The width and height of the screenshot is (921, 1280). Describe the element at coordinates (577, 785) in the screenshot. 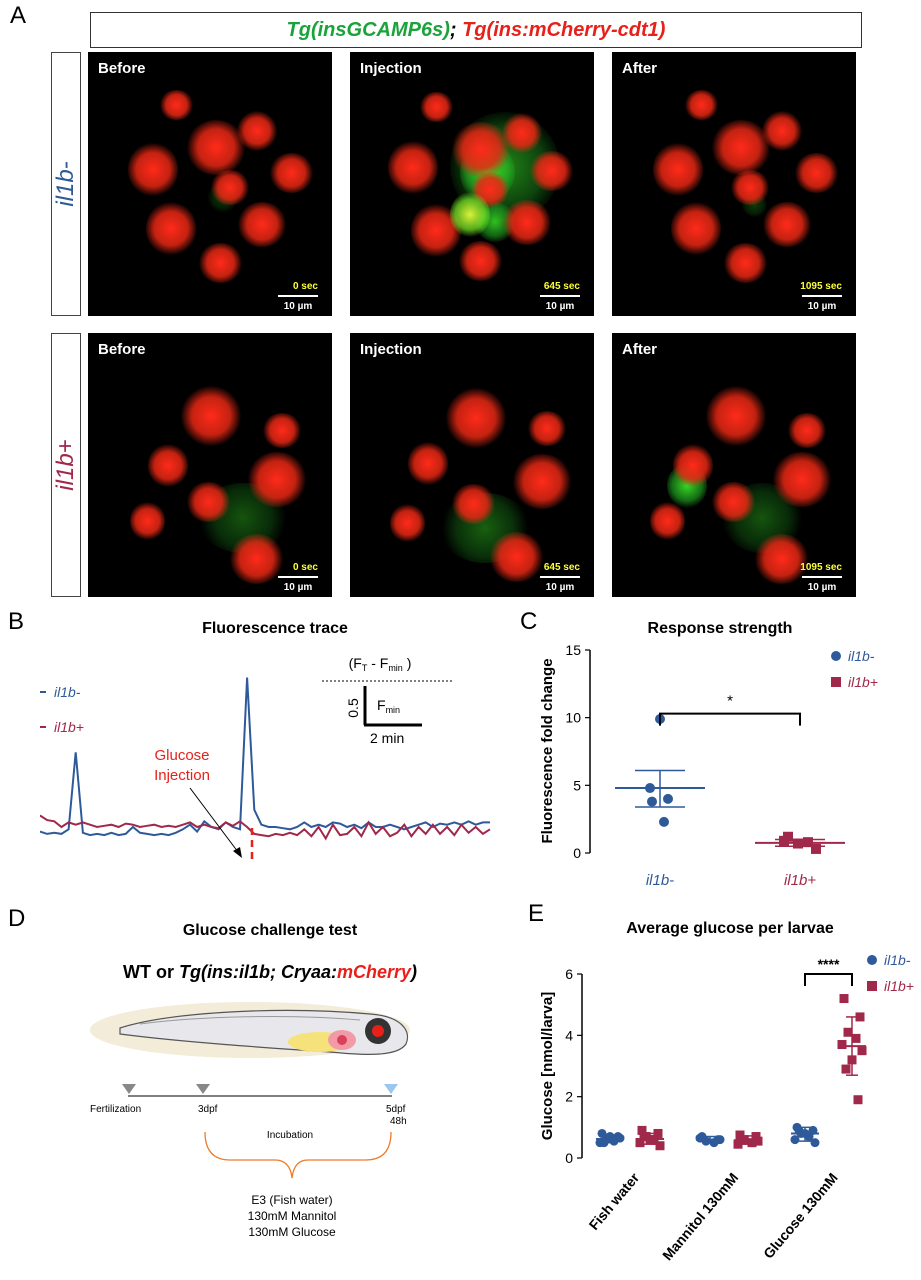

I see `y-tick-label: 5` at that location.